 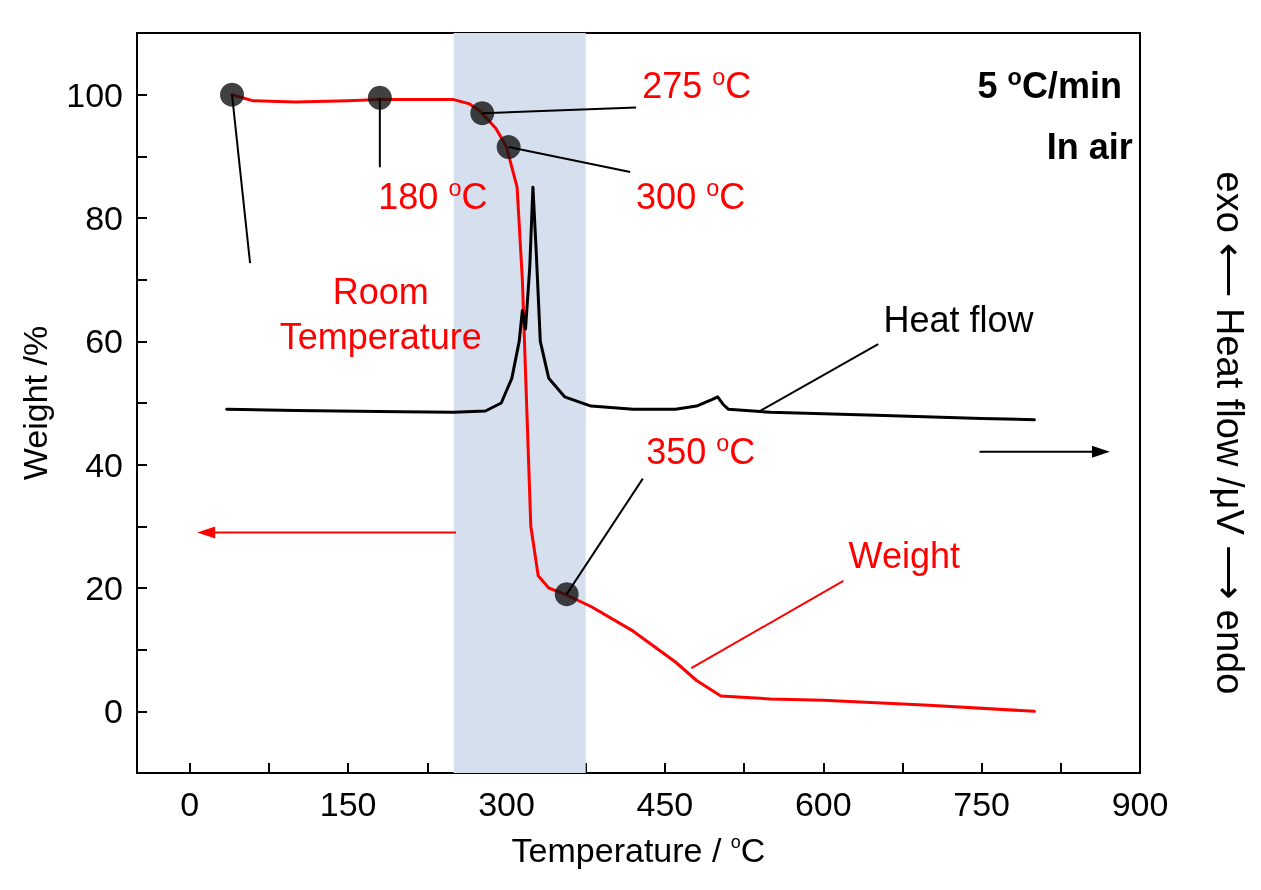 I want to click on y-tick-label: 40, so click(x=104, y=464).